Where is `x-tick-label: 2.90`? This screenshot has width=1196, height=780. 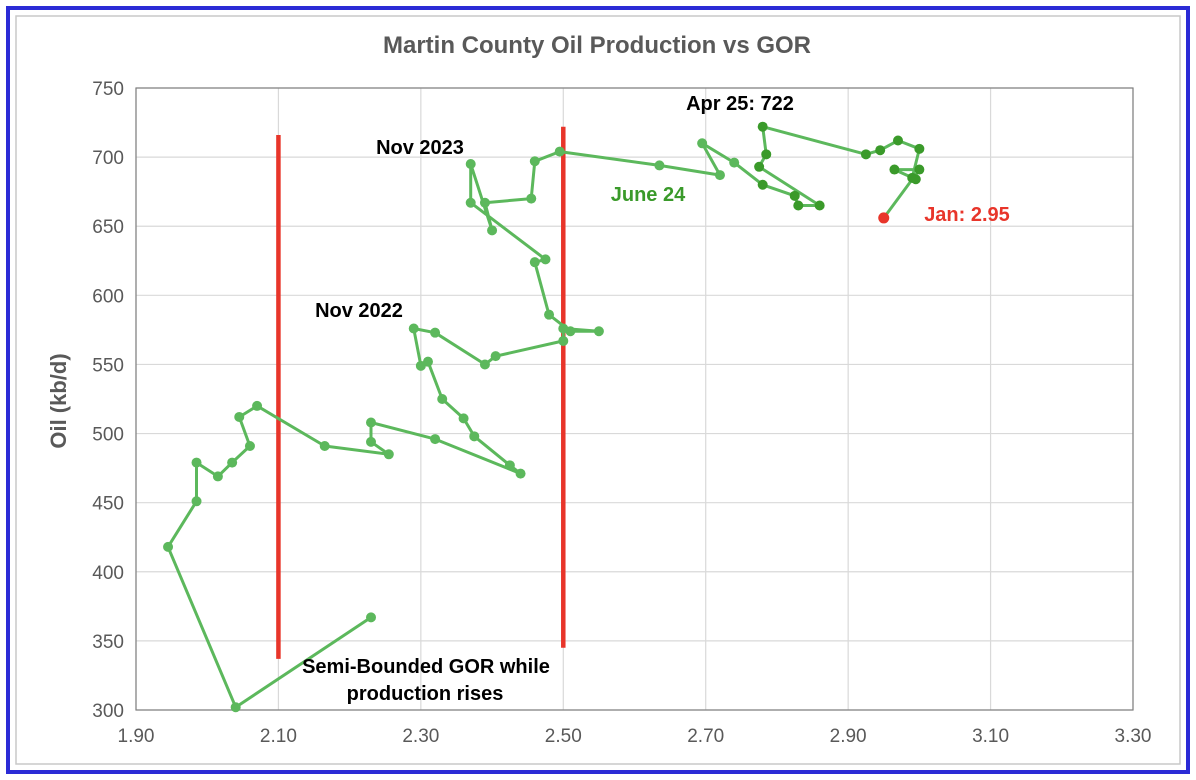 x-tick-label: 2.90 is located at coordinates (848, 736).